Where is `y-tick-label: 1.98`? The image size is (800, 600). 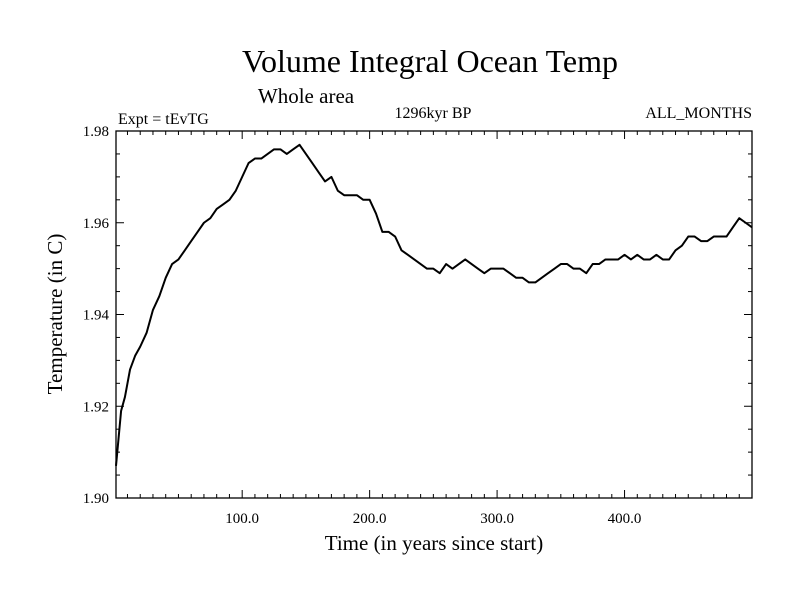 y-tick-label: 1.98 is located at coordinates (96, 132).